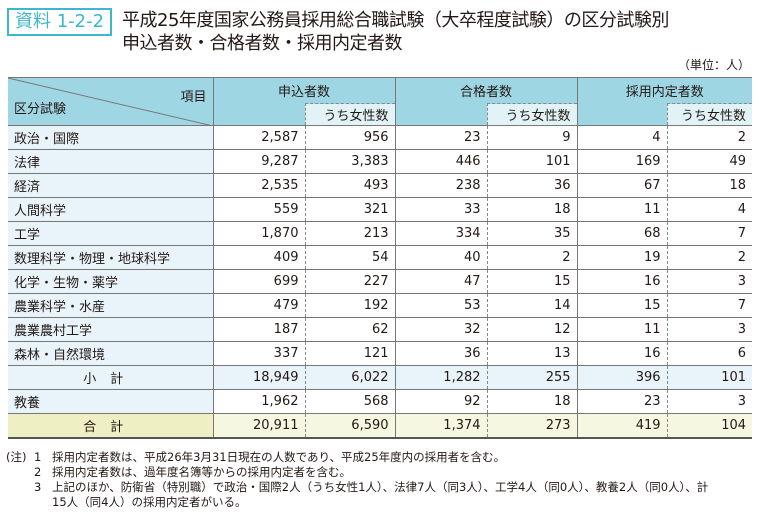 Image resolution: width=760 pixels, height=516 pixels. I want to click on cell-value: 1,962, so click(259, 401).